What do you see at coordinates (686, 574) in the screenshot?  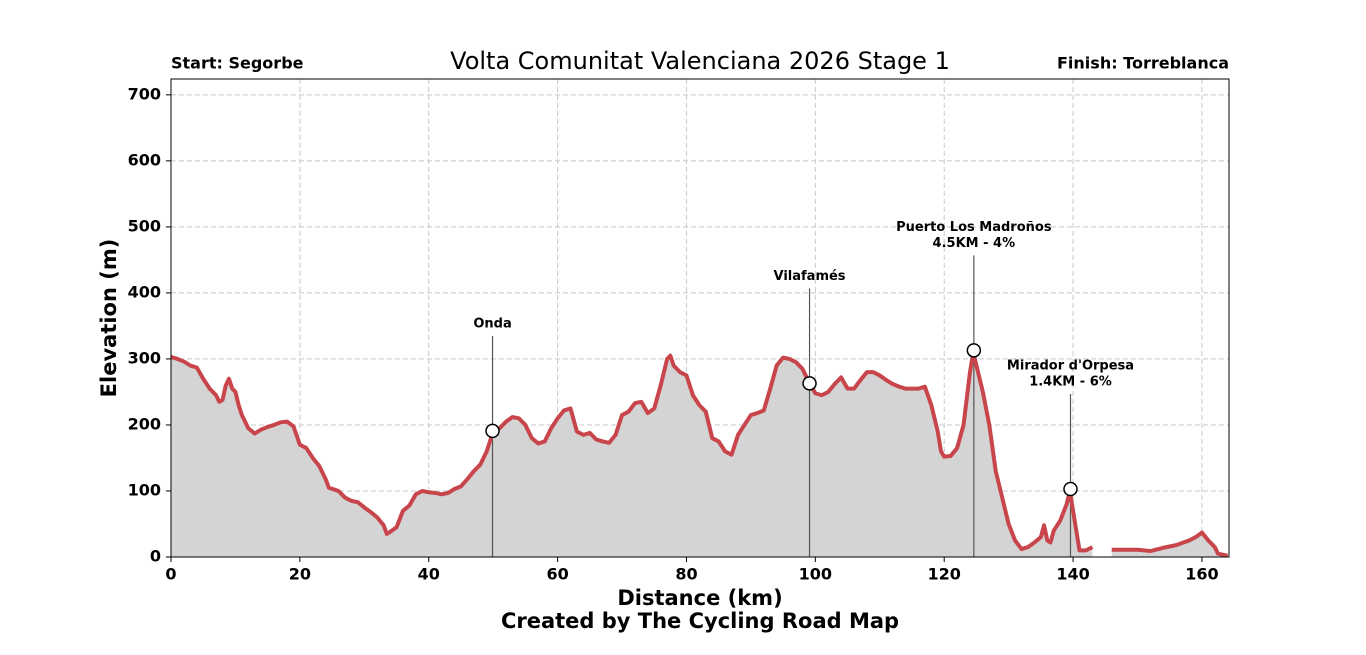 I see `x-tick-label: 80` at bounding box center [686, 574].